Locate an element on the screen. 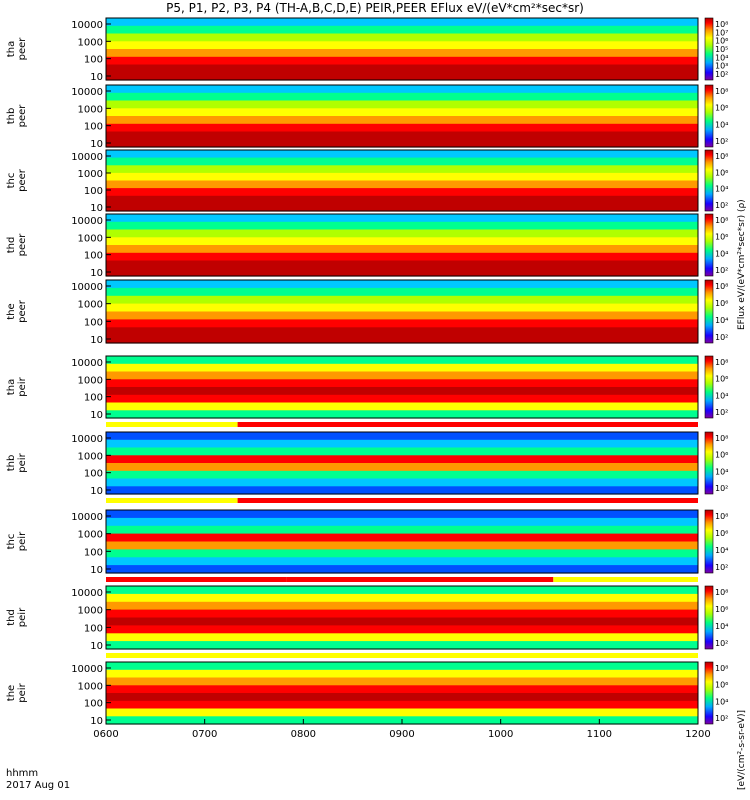 Image resolution: width=750 pixels, height=800 pixels. panel-tha-peir: 10000 1000 100 10 tha peir 10⁸ 10⁶ 10⁴ 10² is located at coordinates (367, 388).